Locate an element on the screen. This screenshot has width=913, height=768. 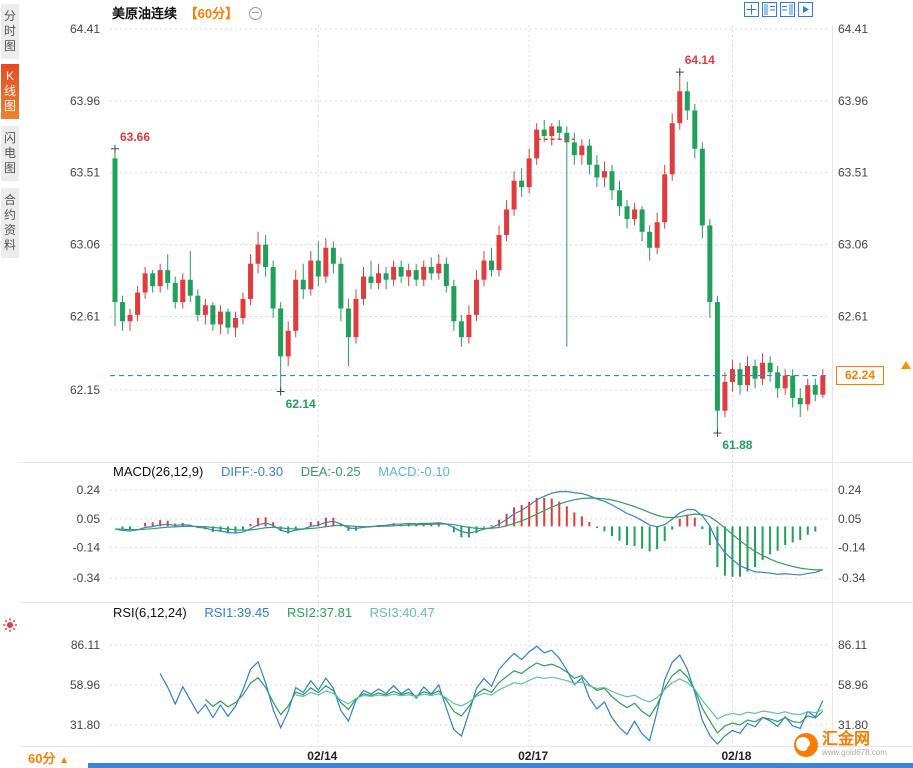
price-annotation-high: 64.14 is located at coordinates (699, 60).